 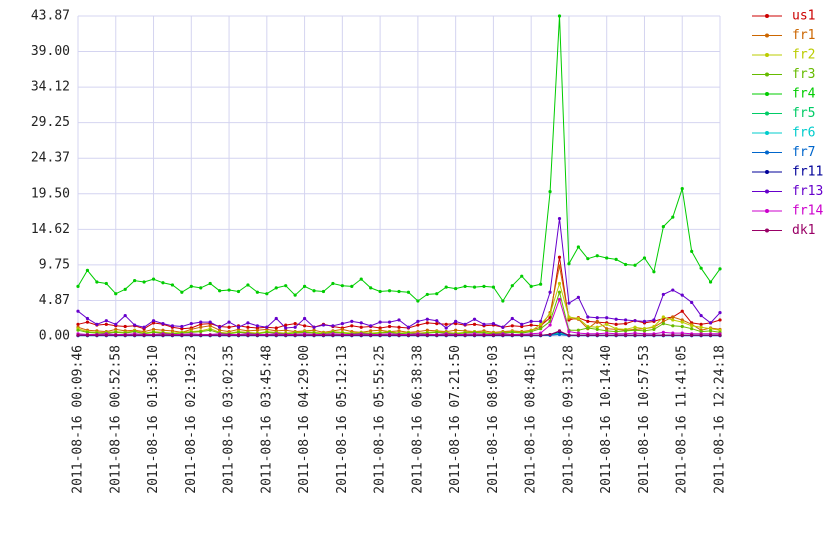 I want to click on legend-item: us1, so click(x=783, y=16).